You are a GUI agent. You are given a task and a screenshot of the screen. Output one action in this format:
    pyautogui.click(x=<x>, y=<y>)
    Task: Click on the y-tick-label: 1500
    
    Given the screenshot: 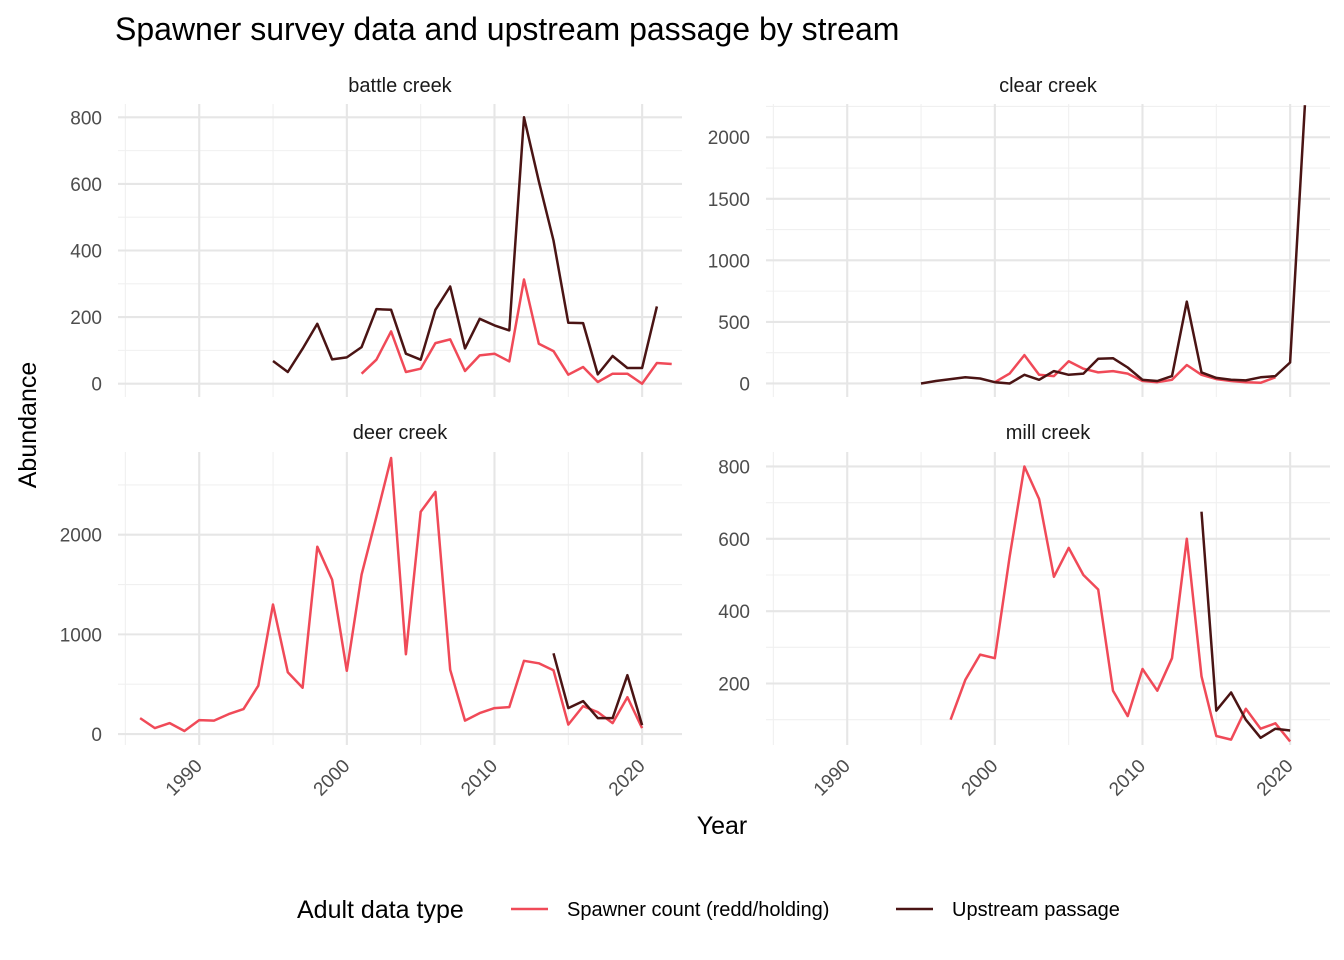 What is the action you would take?
    pyautogui.click(x=729, y=200)
    